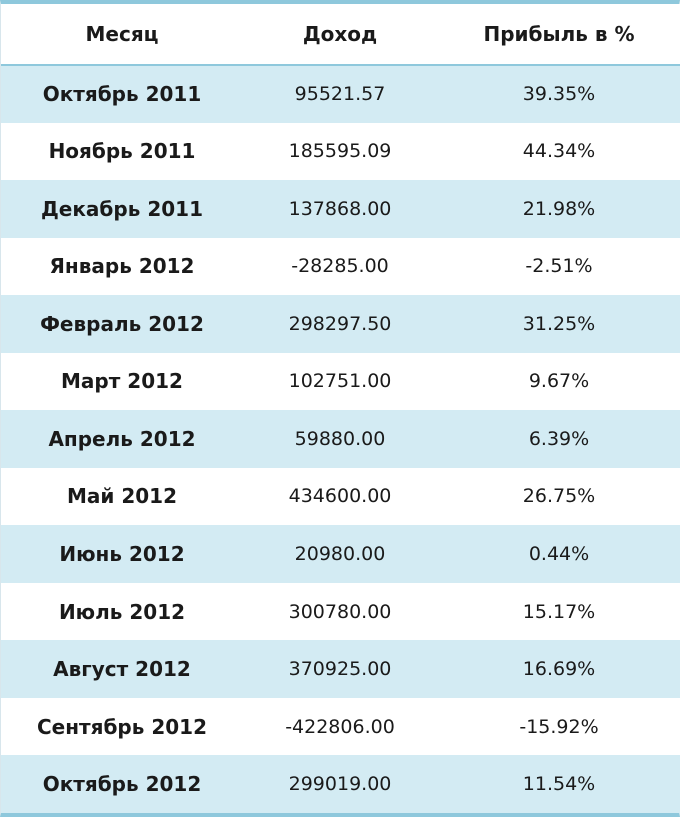  I want to click on month-cell: Февраль 2012, so click(122, 323).